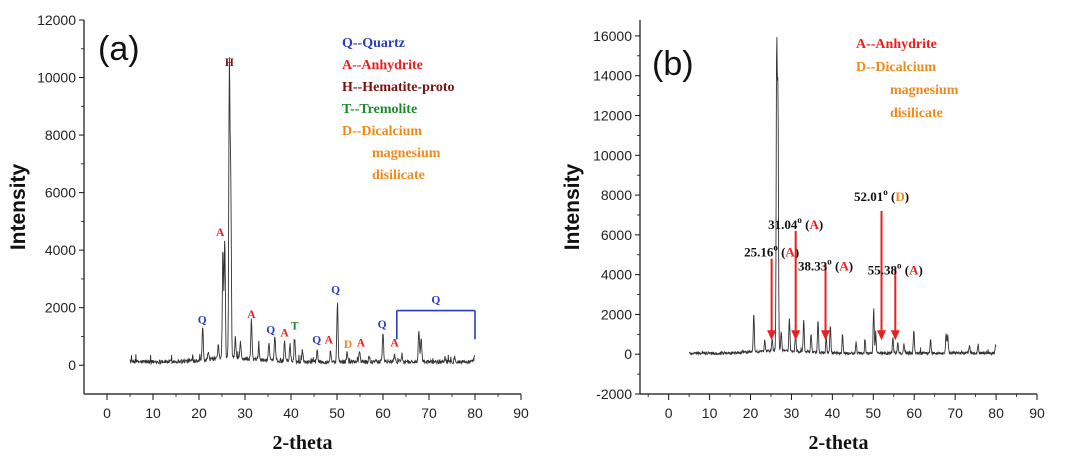 The width and height of the screenshot is (1069, 460). What do you see at coordinates (60, 250) in the screenshot?
I see `y-tick-label: 4000` at bounding box center [60, 250].